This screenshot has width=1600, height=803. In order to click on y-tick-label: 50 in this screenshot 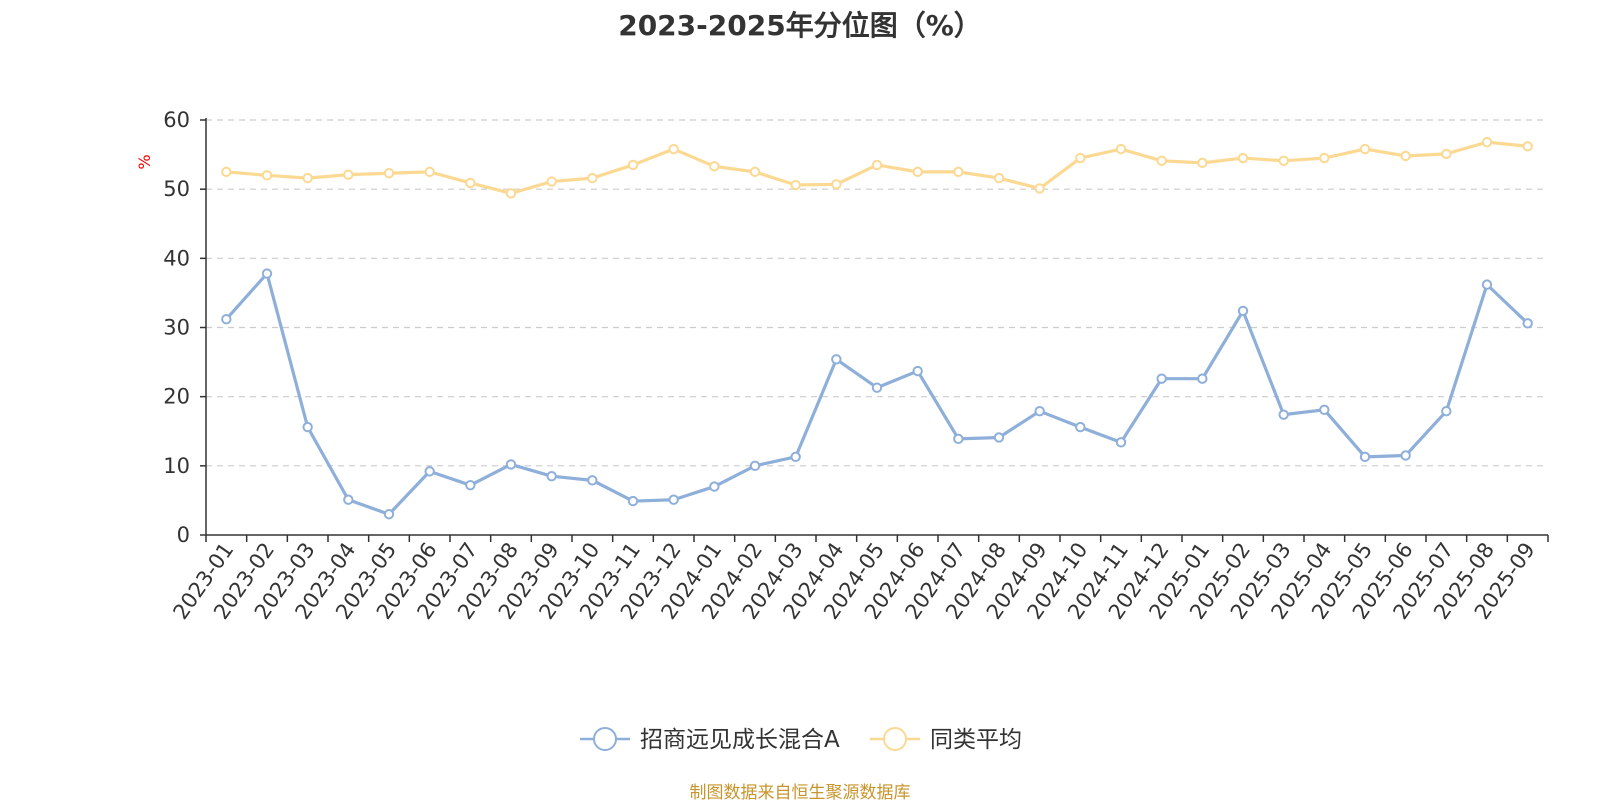, I will do `click(176, 189)`.